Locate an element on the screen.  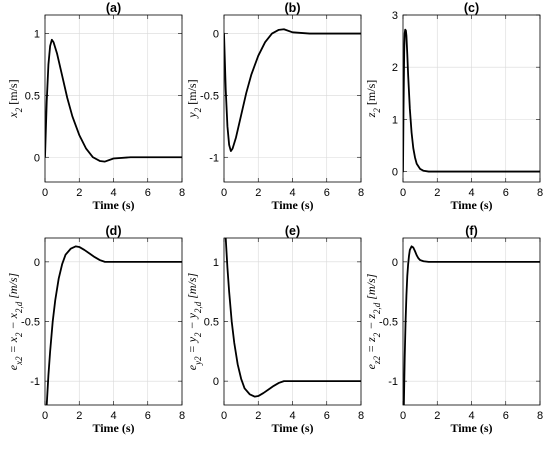
y-label-part: − x is located at coordinates (13, 322).